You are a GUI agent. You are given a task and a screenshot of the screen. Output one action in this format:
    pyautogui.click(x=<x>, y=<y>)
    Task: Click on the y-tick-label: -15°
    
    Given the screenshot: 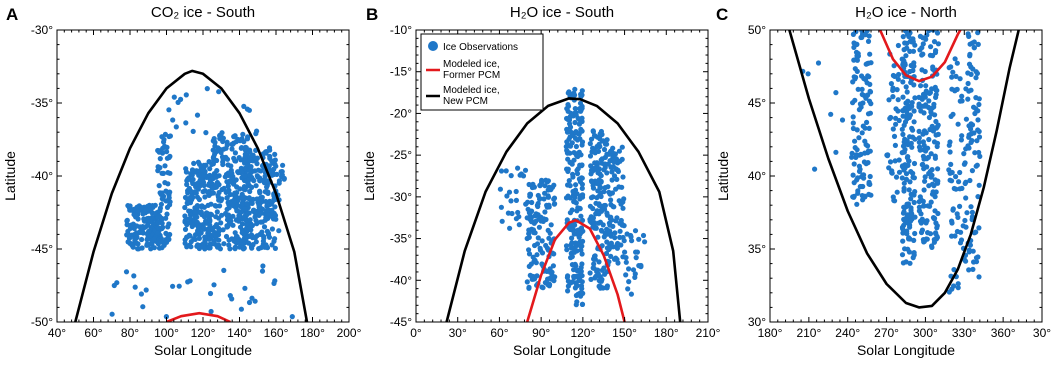 What is the action you would take?
    pyautogui.click(x=401, y=72)
    